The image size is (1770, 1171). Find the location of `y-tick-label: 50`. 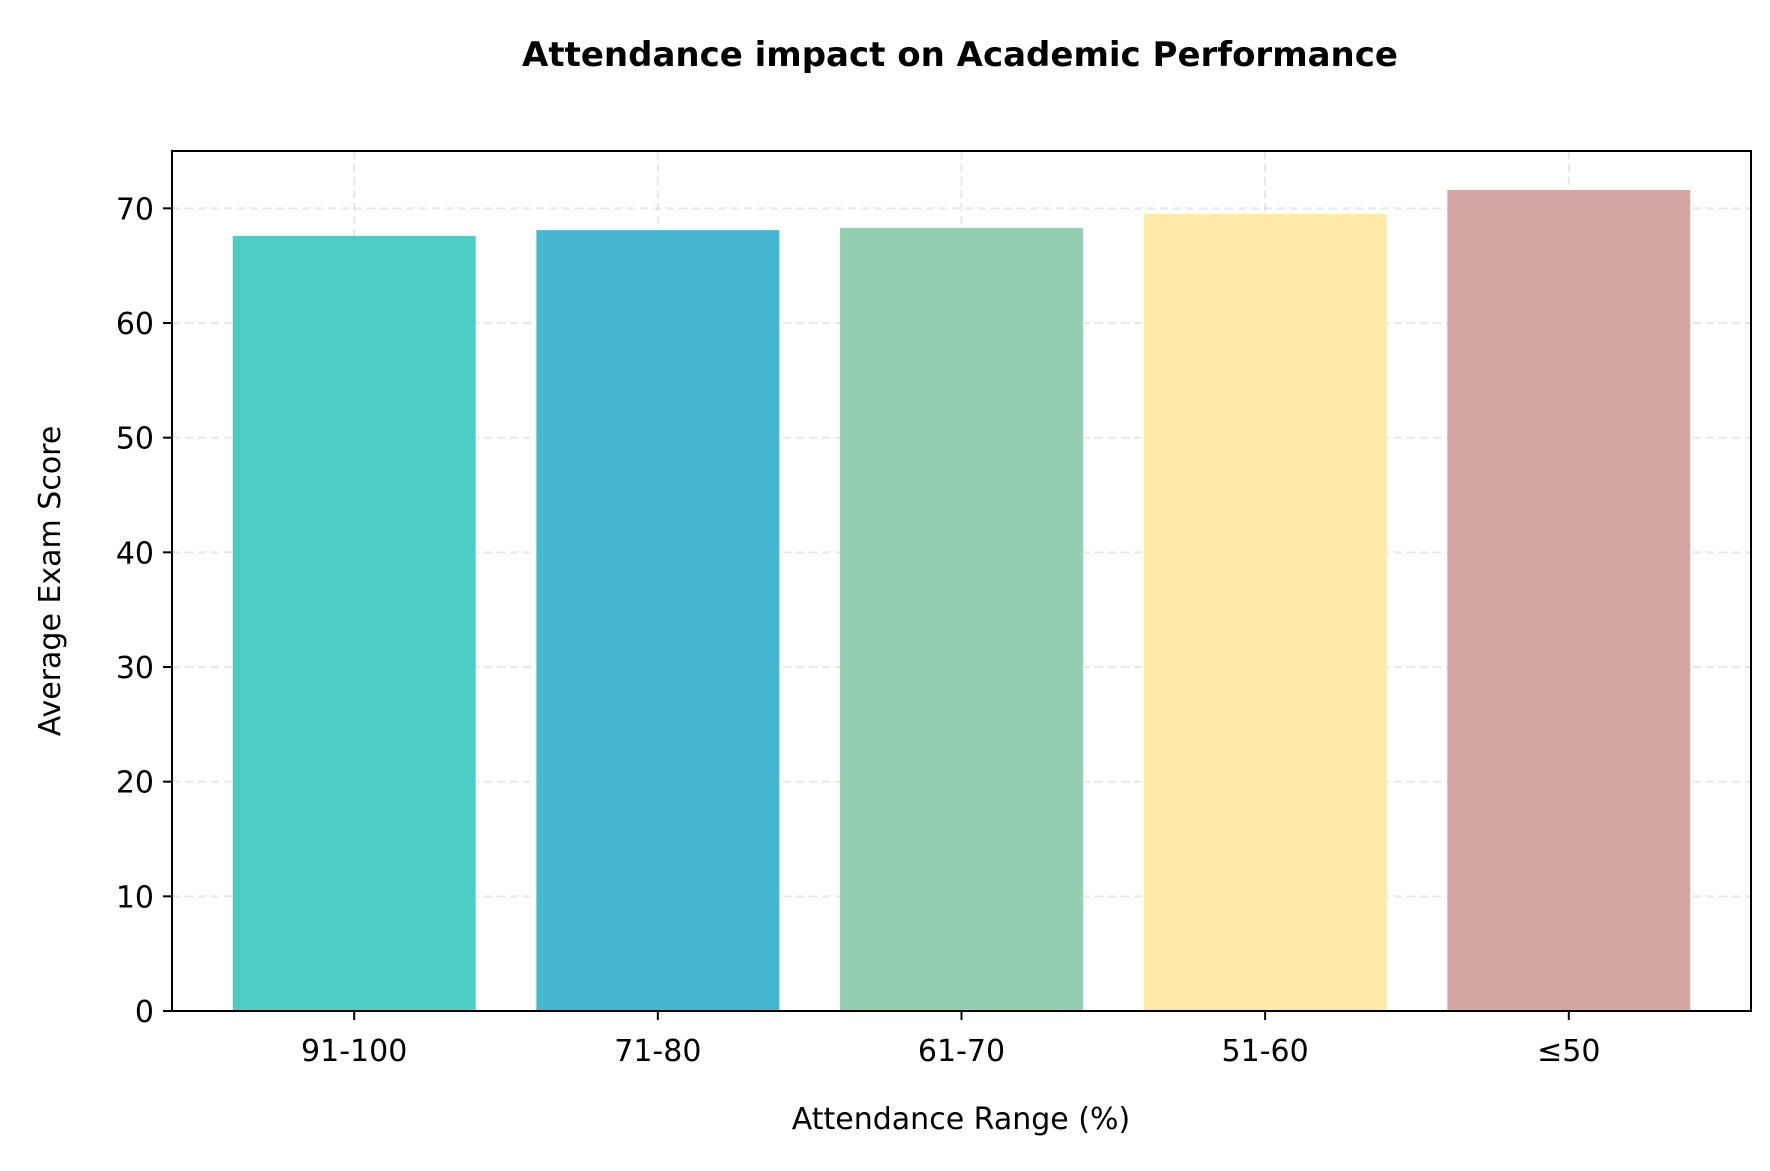

y-tick-label: 50 is located at coordinates (135, 439).